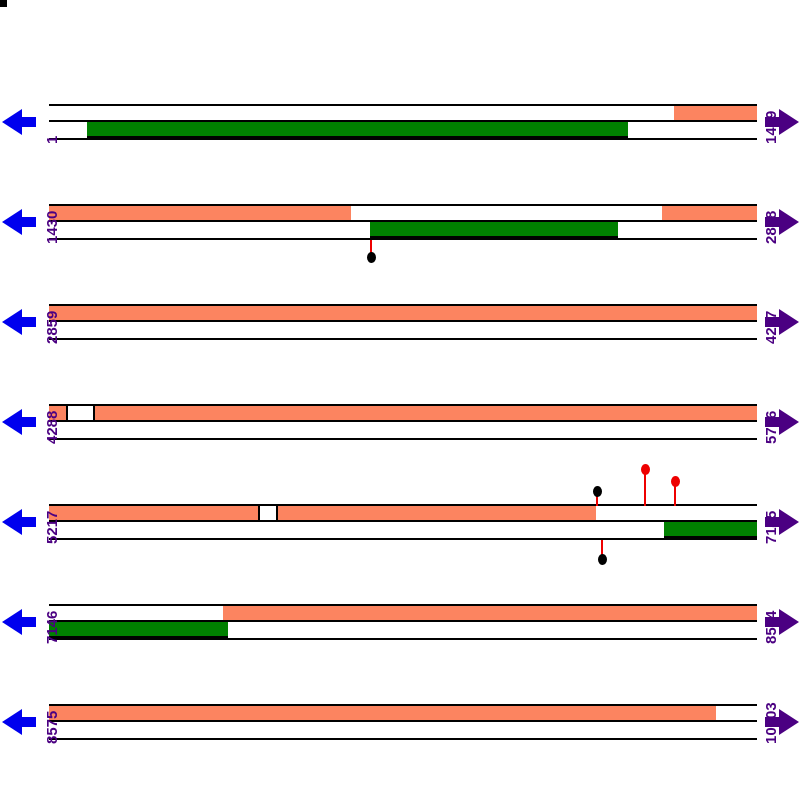  What do you see at coordinates (52, 227) in the screenshot?
I see `start-coordinate-label: 1430` at bounding box center [52, 227].